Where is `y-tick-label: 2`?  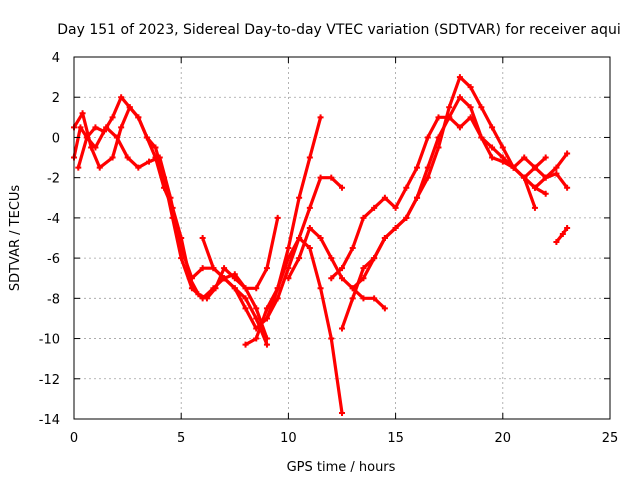
y-tick-label: 2 is located at coordinates (56, 98).